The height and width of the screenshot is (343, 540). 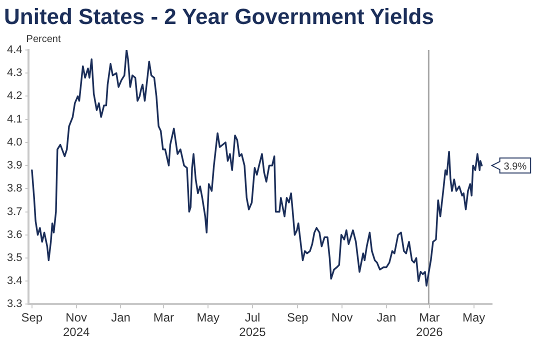 I want to click on x-tick-label: Jul 2025, so click(x=252, y=325).